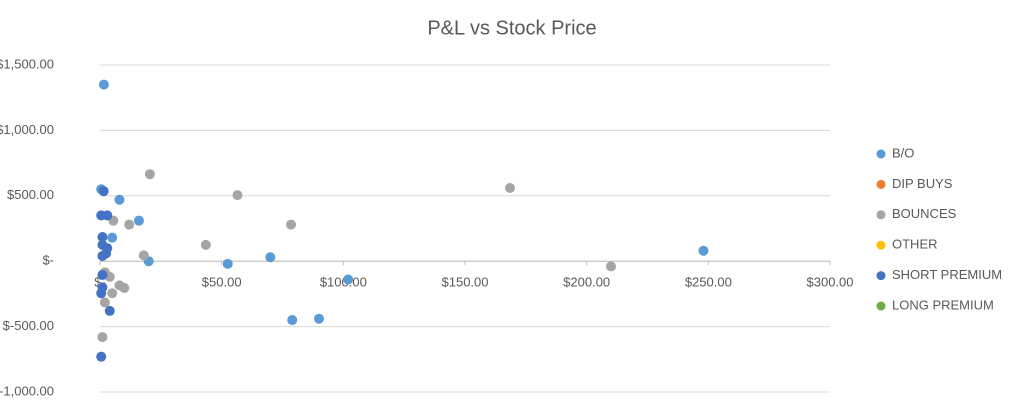  I want to click on x-tick-label: $150.00, so click(465, 282).